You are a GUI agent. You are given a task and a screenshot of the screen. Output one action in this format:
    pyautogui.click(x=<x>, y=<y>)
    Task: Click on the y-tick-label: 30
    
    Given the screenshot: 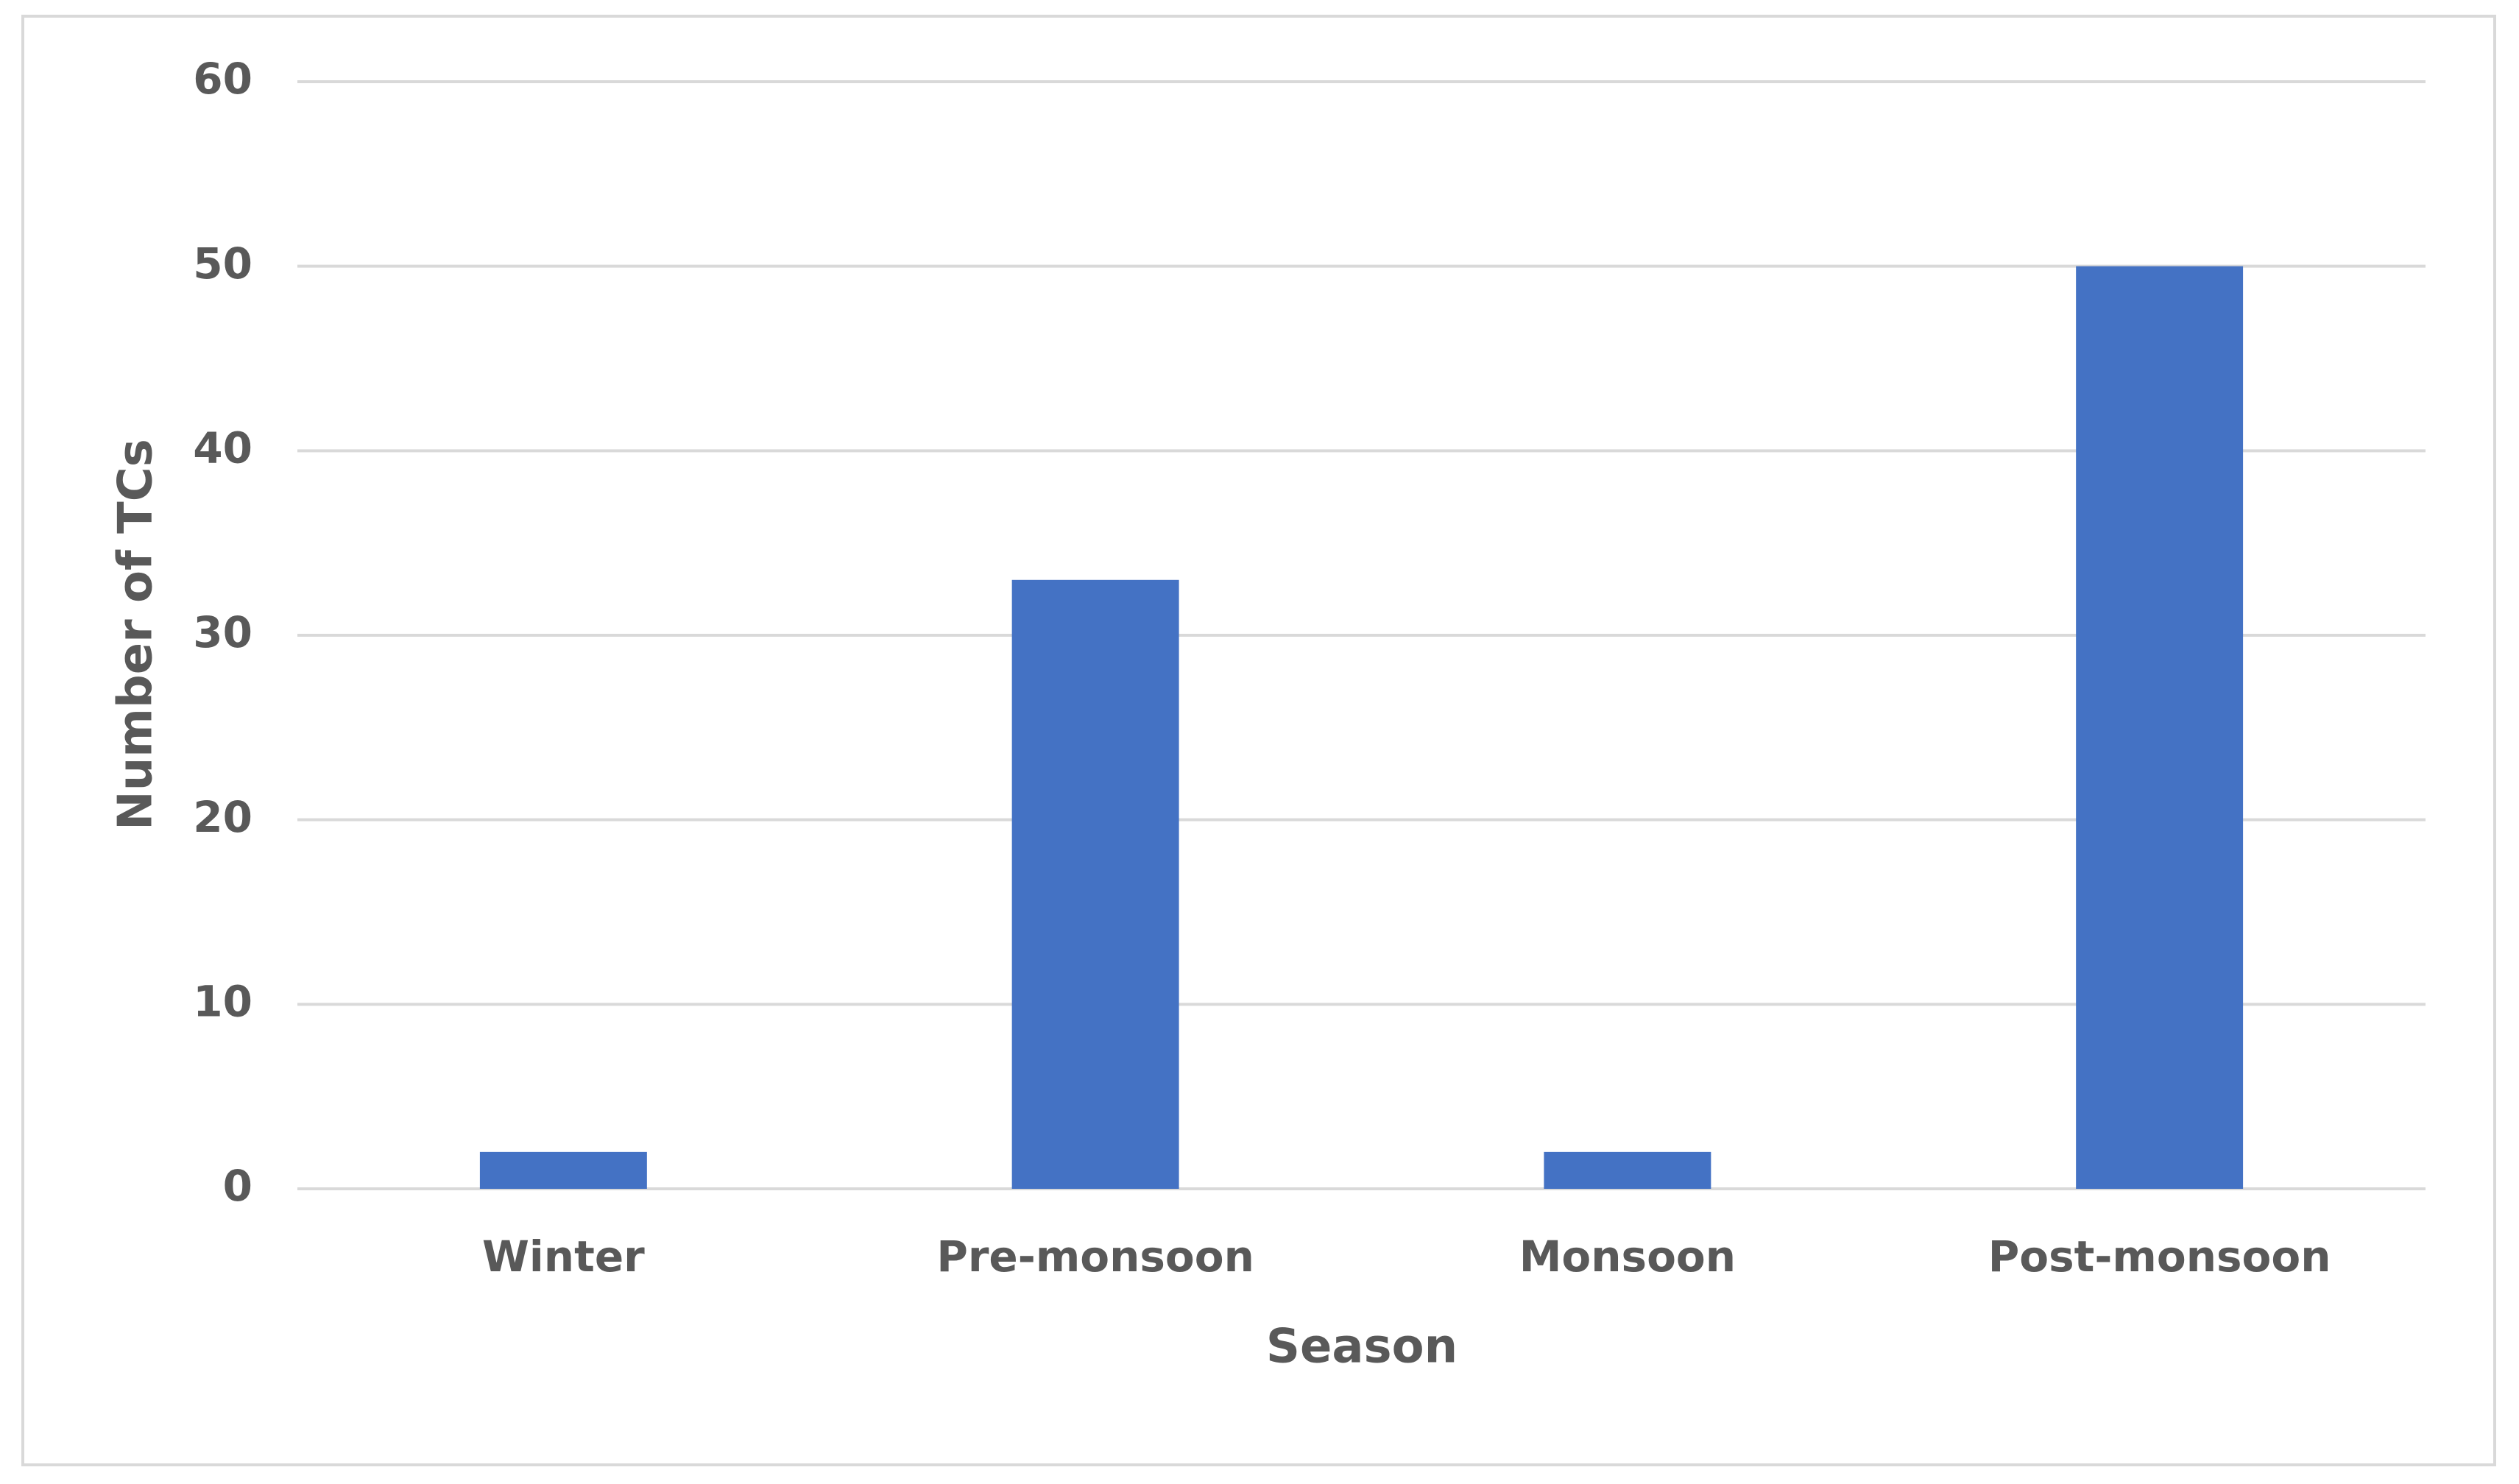 What is the action you would take?
    pyautogui.click(x=222, y=632)
    